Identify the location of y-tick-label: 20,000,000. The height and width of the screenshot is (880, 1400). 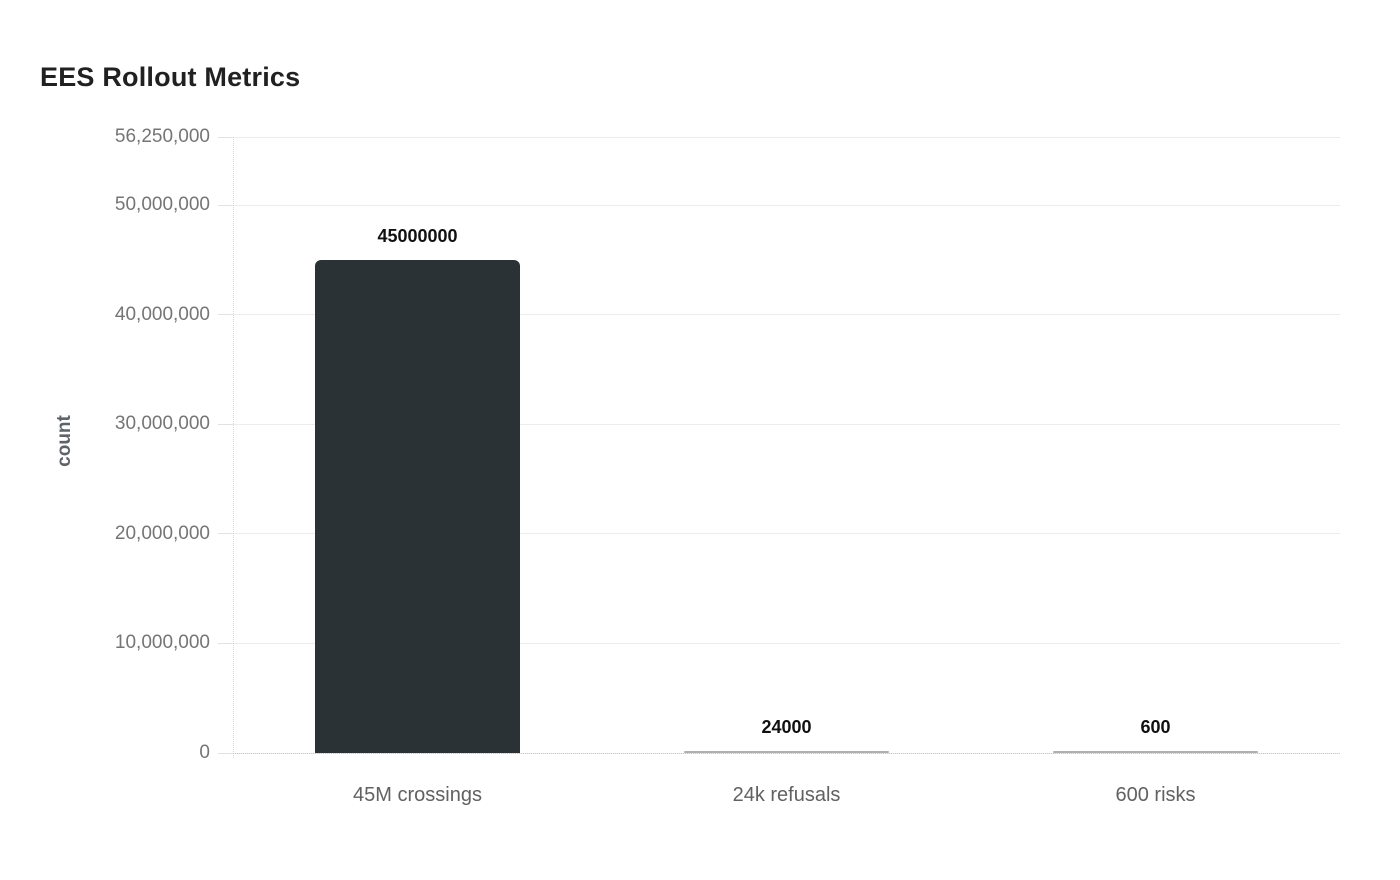
(162, 533).